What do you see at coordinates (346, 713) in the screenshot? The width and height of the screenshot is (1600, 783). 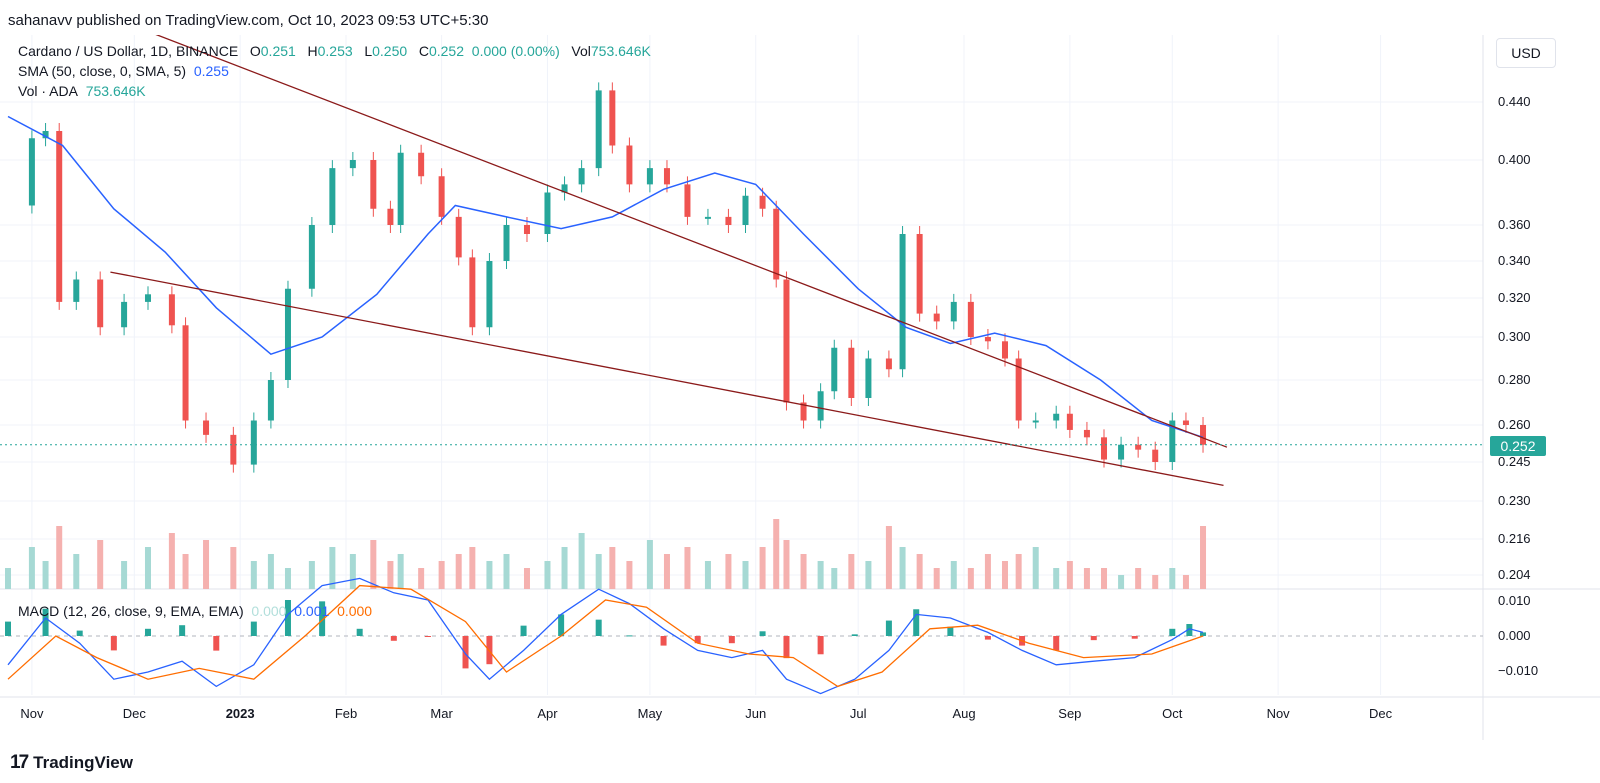 I see `x-tick-label: Feb` at bounding box center [346, 713].